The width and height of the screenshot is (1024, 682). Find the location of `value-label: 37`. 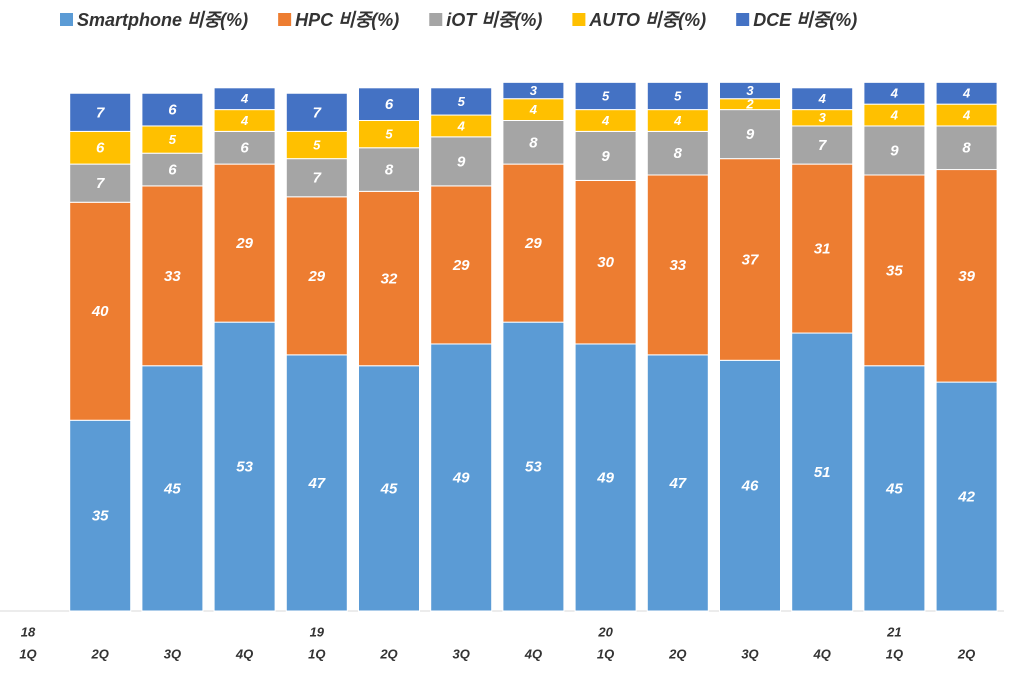

value-label: 37 is located at coordinates (750, 259).